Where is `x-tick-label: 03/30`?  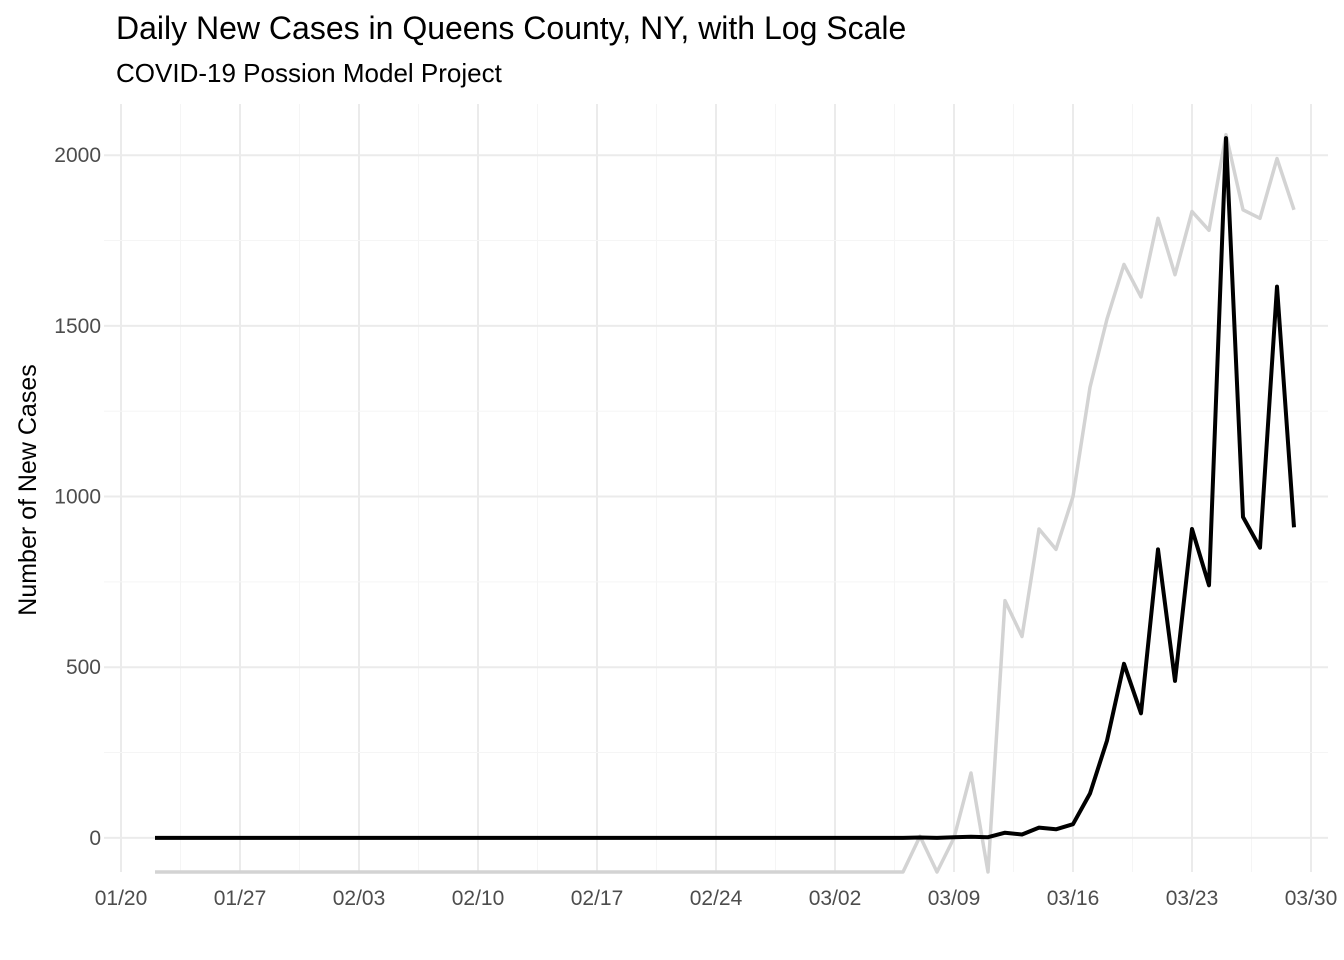 x-tick-label: 03/30 is located at coordinates (1311, 898).